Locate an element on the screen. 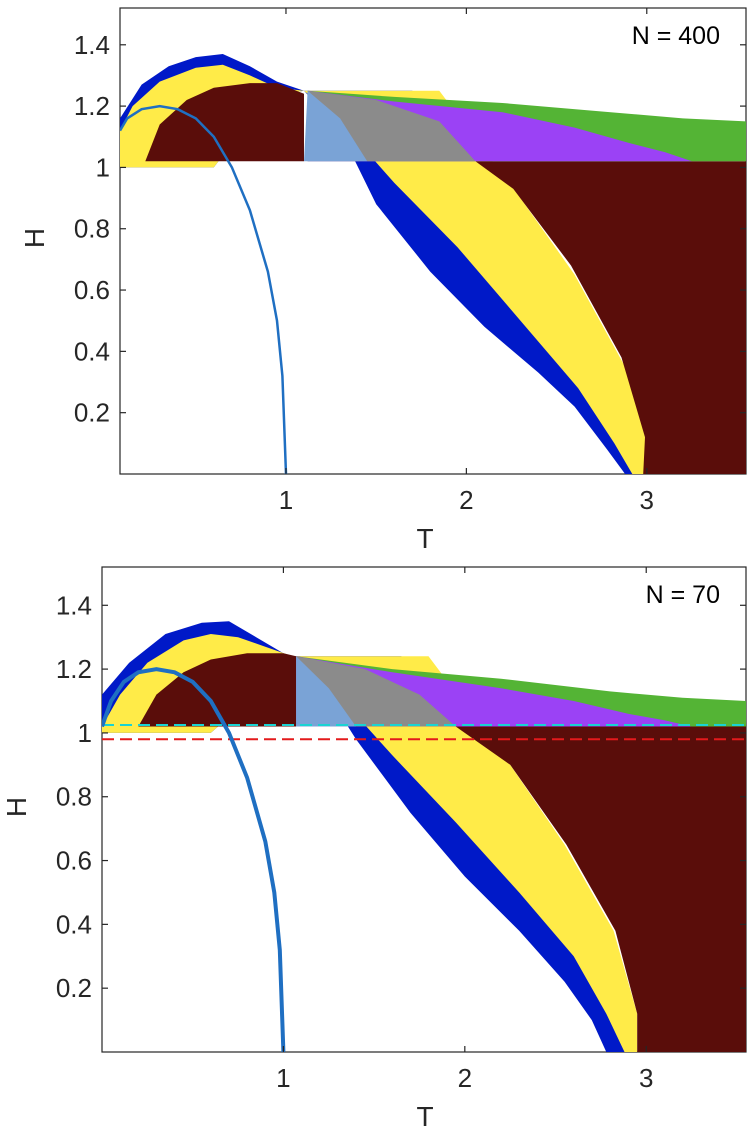 This screenshot has width=756, height=1139. top-annotation: N = 400 is located at coordinates (676, 36).